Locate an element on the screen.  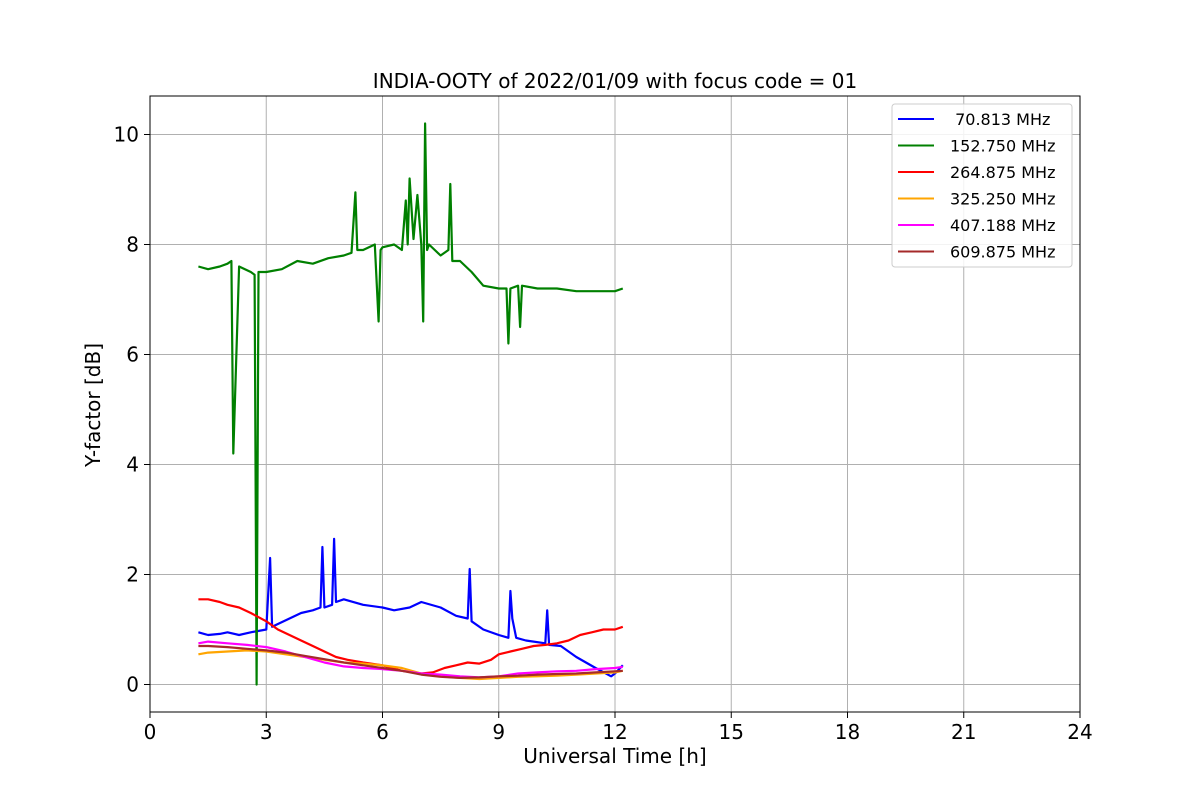
x-tick-label: 18 is located at coordinates (847, 732).